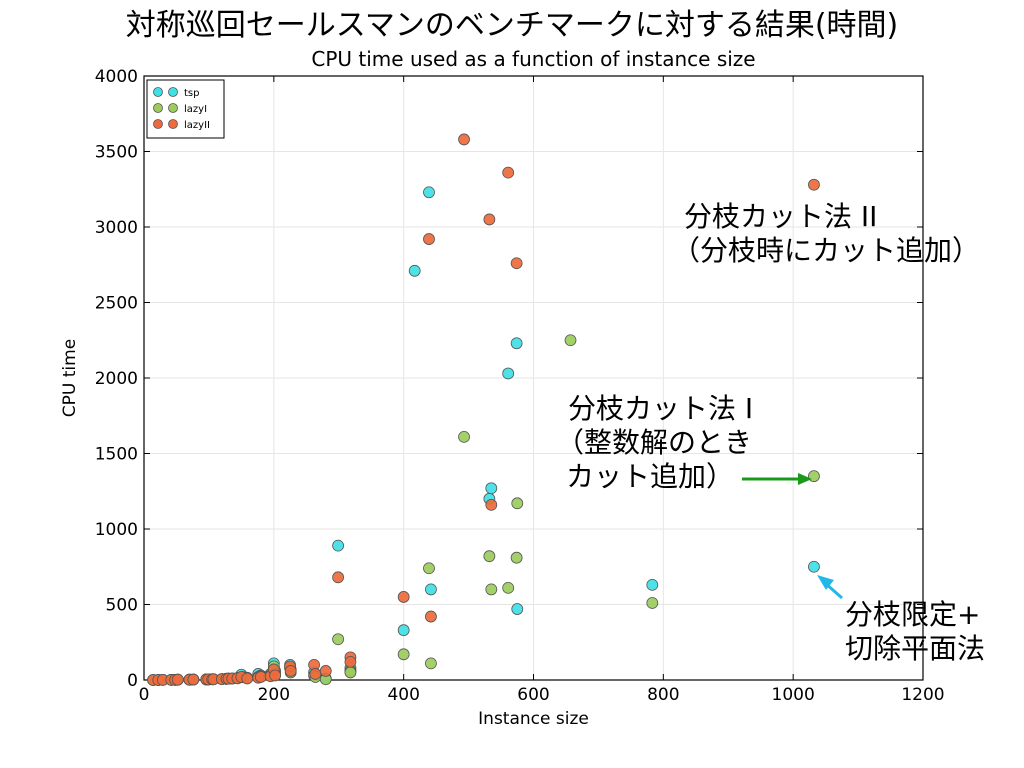  I want to click on x-tick-label: 600, so click(533, 695).